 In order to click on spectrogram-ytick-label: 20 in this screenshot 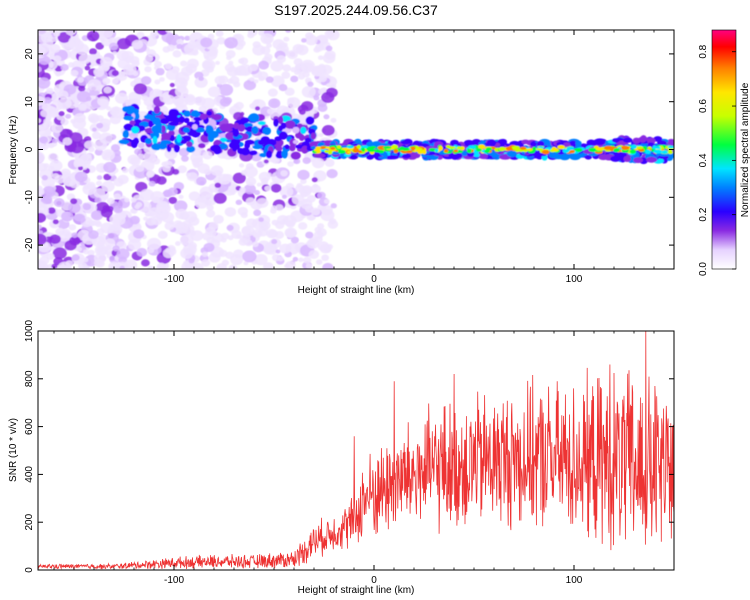, I will do `click(29, 54)`.